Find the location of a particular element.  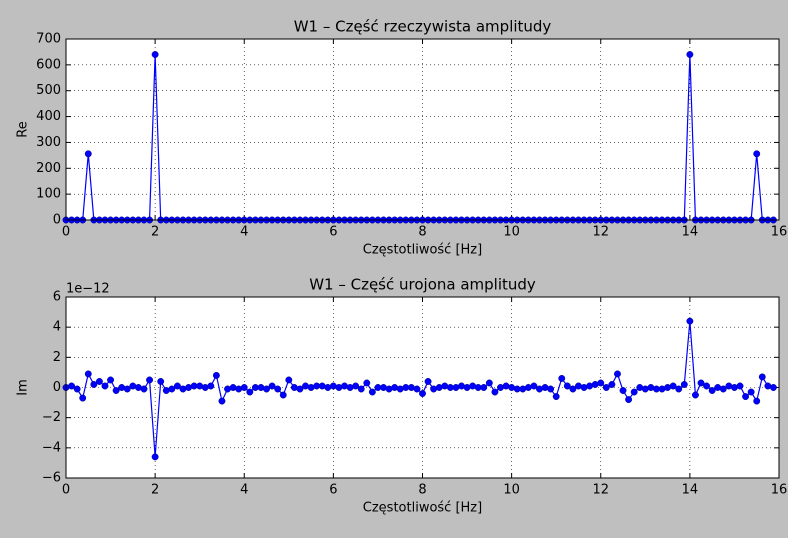

chart-title: W1 – Część urojona amplitudy is located at coordinates (422, 285).